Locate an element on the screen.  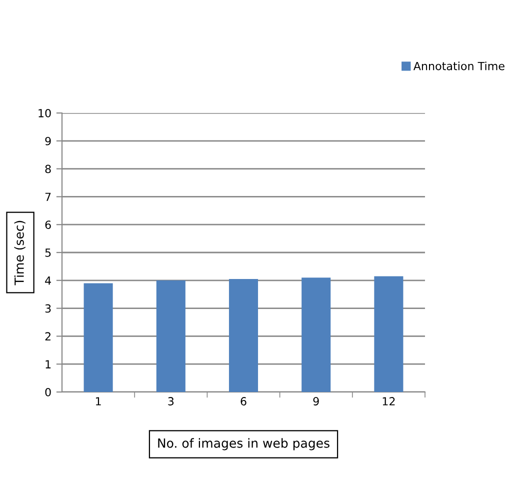
legend-label: Annotation Time is located at coordinates (458, 66).